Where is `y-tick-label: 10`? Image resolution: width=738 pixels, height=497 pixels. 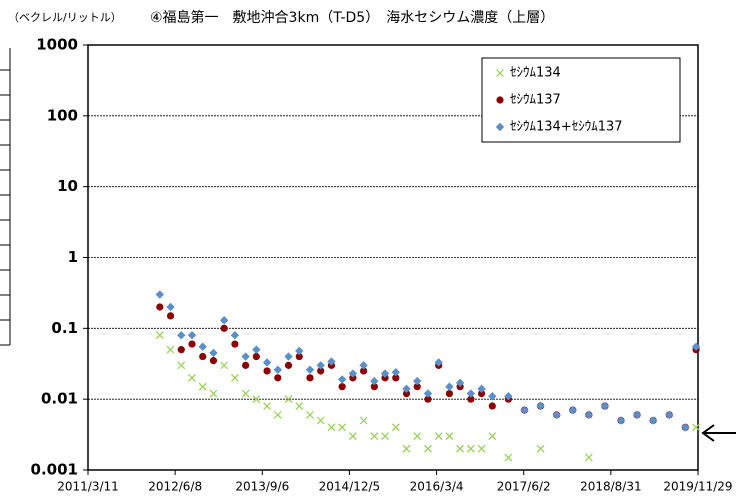 y-tick-label: 10 is located at coordinates (67, 186).